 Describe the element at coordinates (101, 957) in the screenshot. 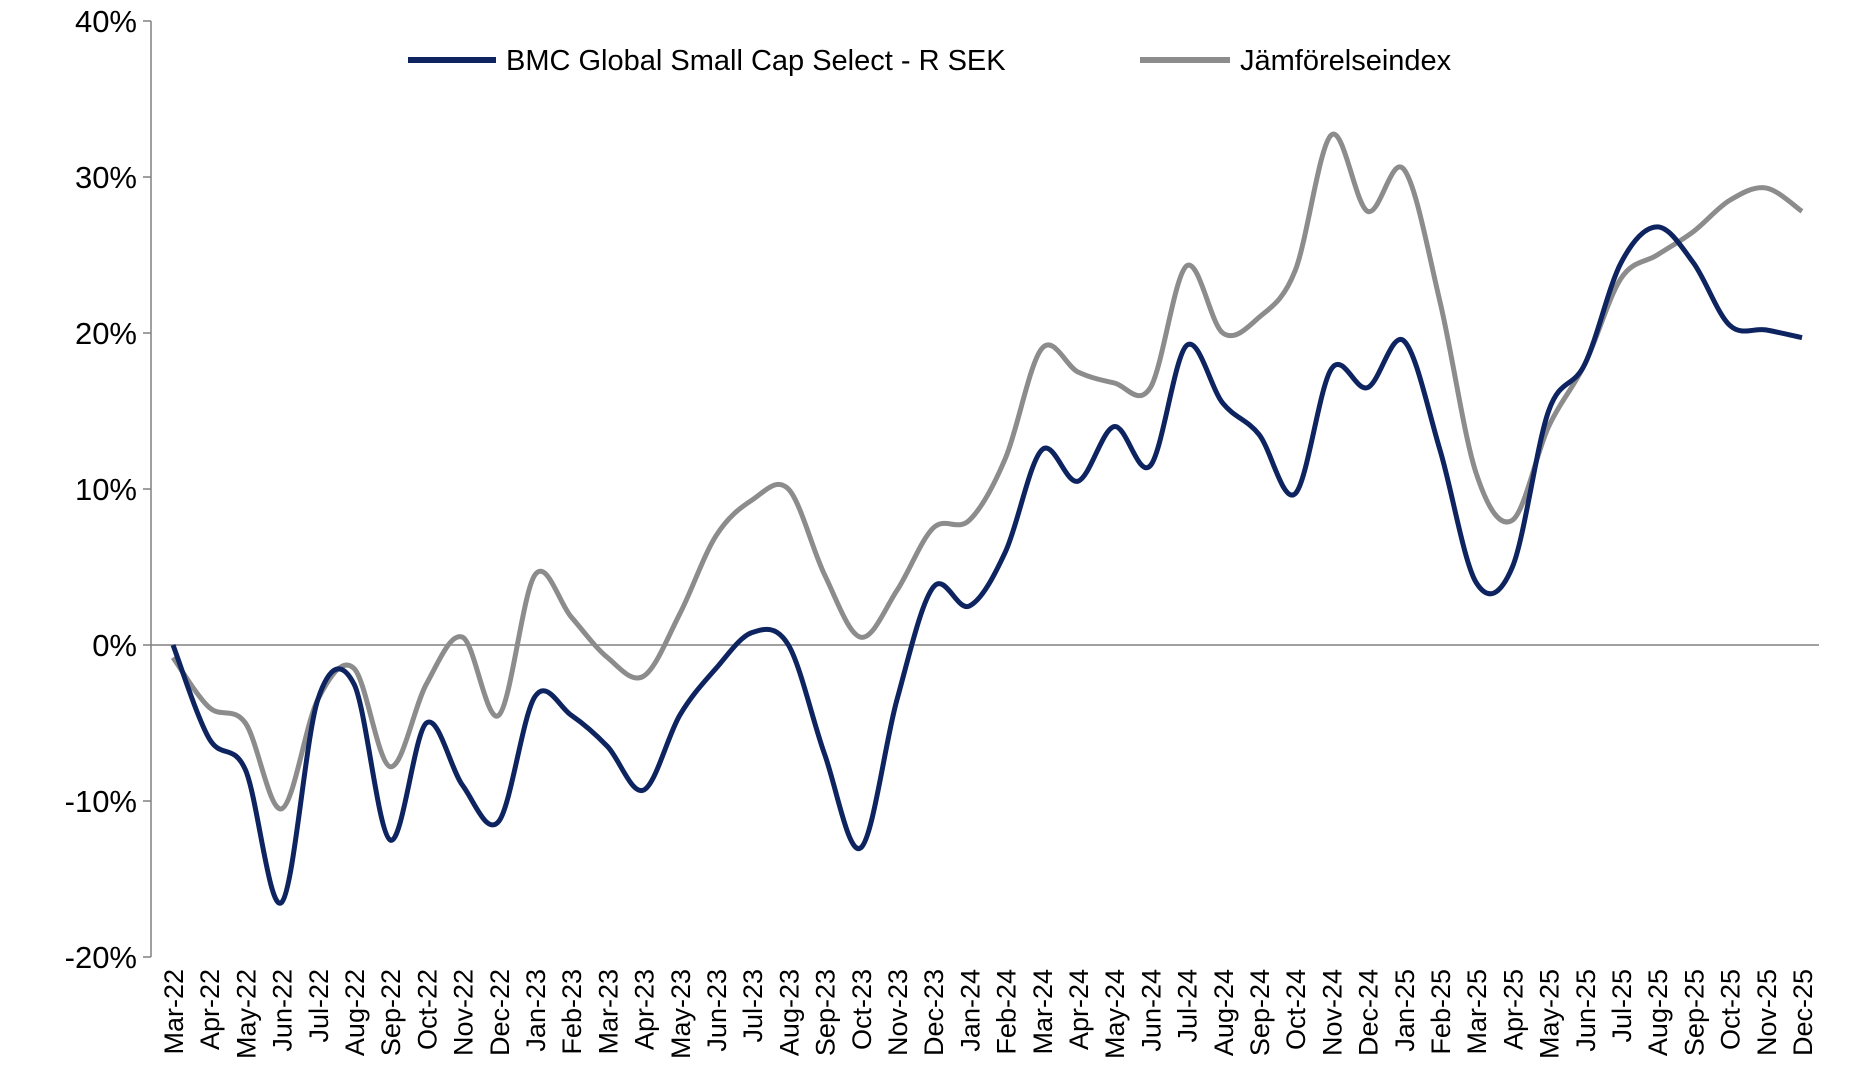

I see `y-tick-label: -20%` at that location.